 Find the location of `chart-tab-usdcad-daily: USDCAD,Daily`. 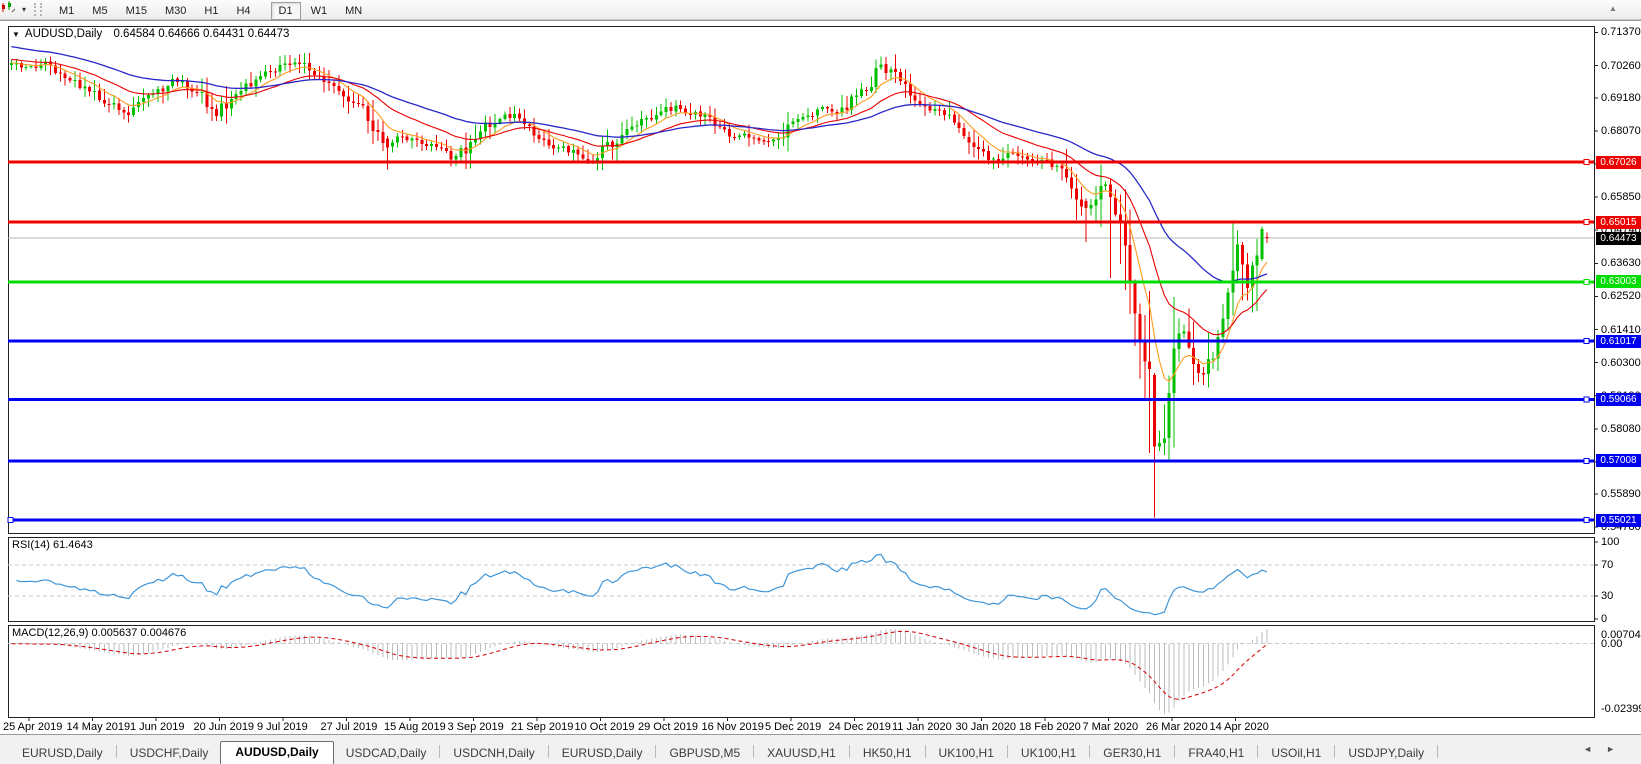

chart-tab-usdcad-daily: USDCAD,Daily is located at coordinates (386, 753).